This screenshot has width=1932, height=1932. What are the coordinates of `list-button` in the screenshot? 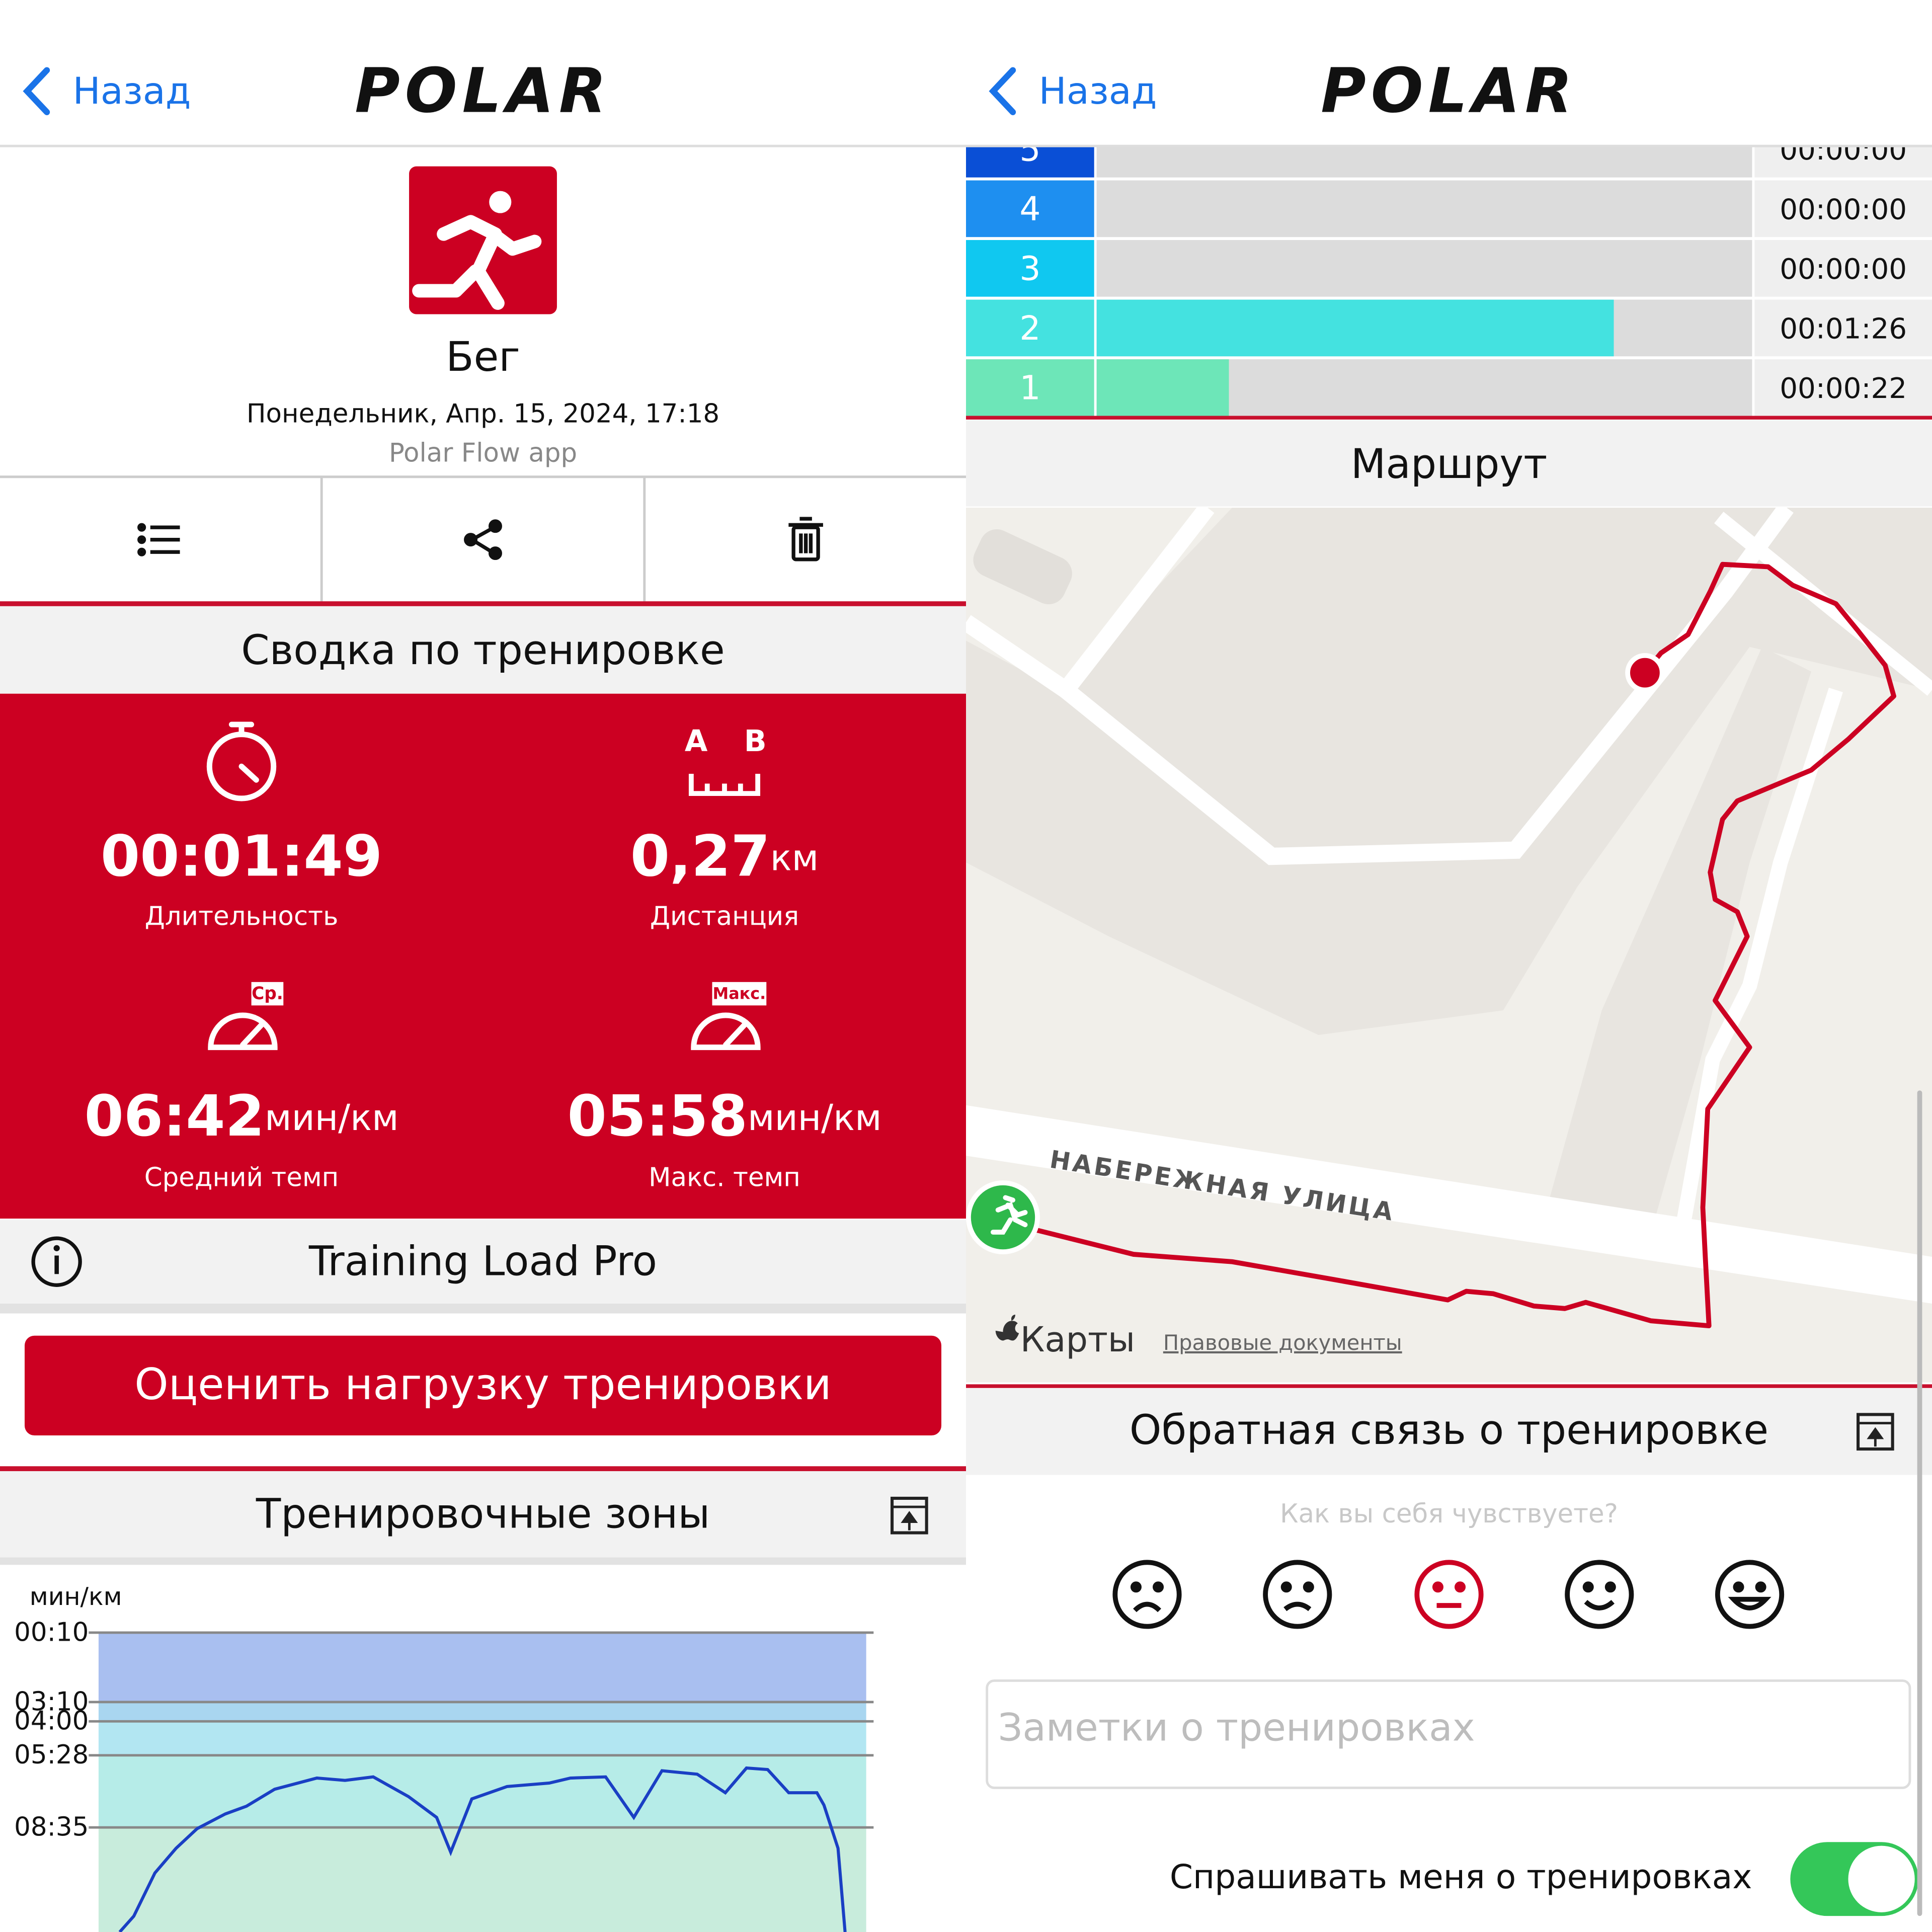 It's located at (159, 540).